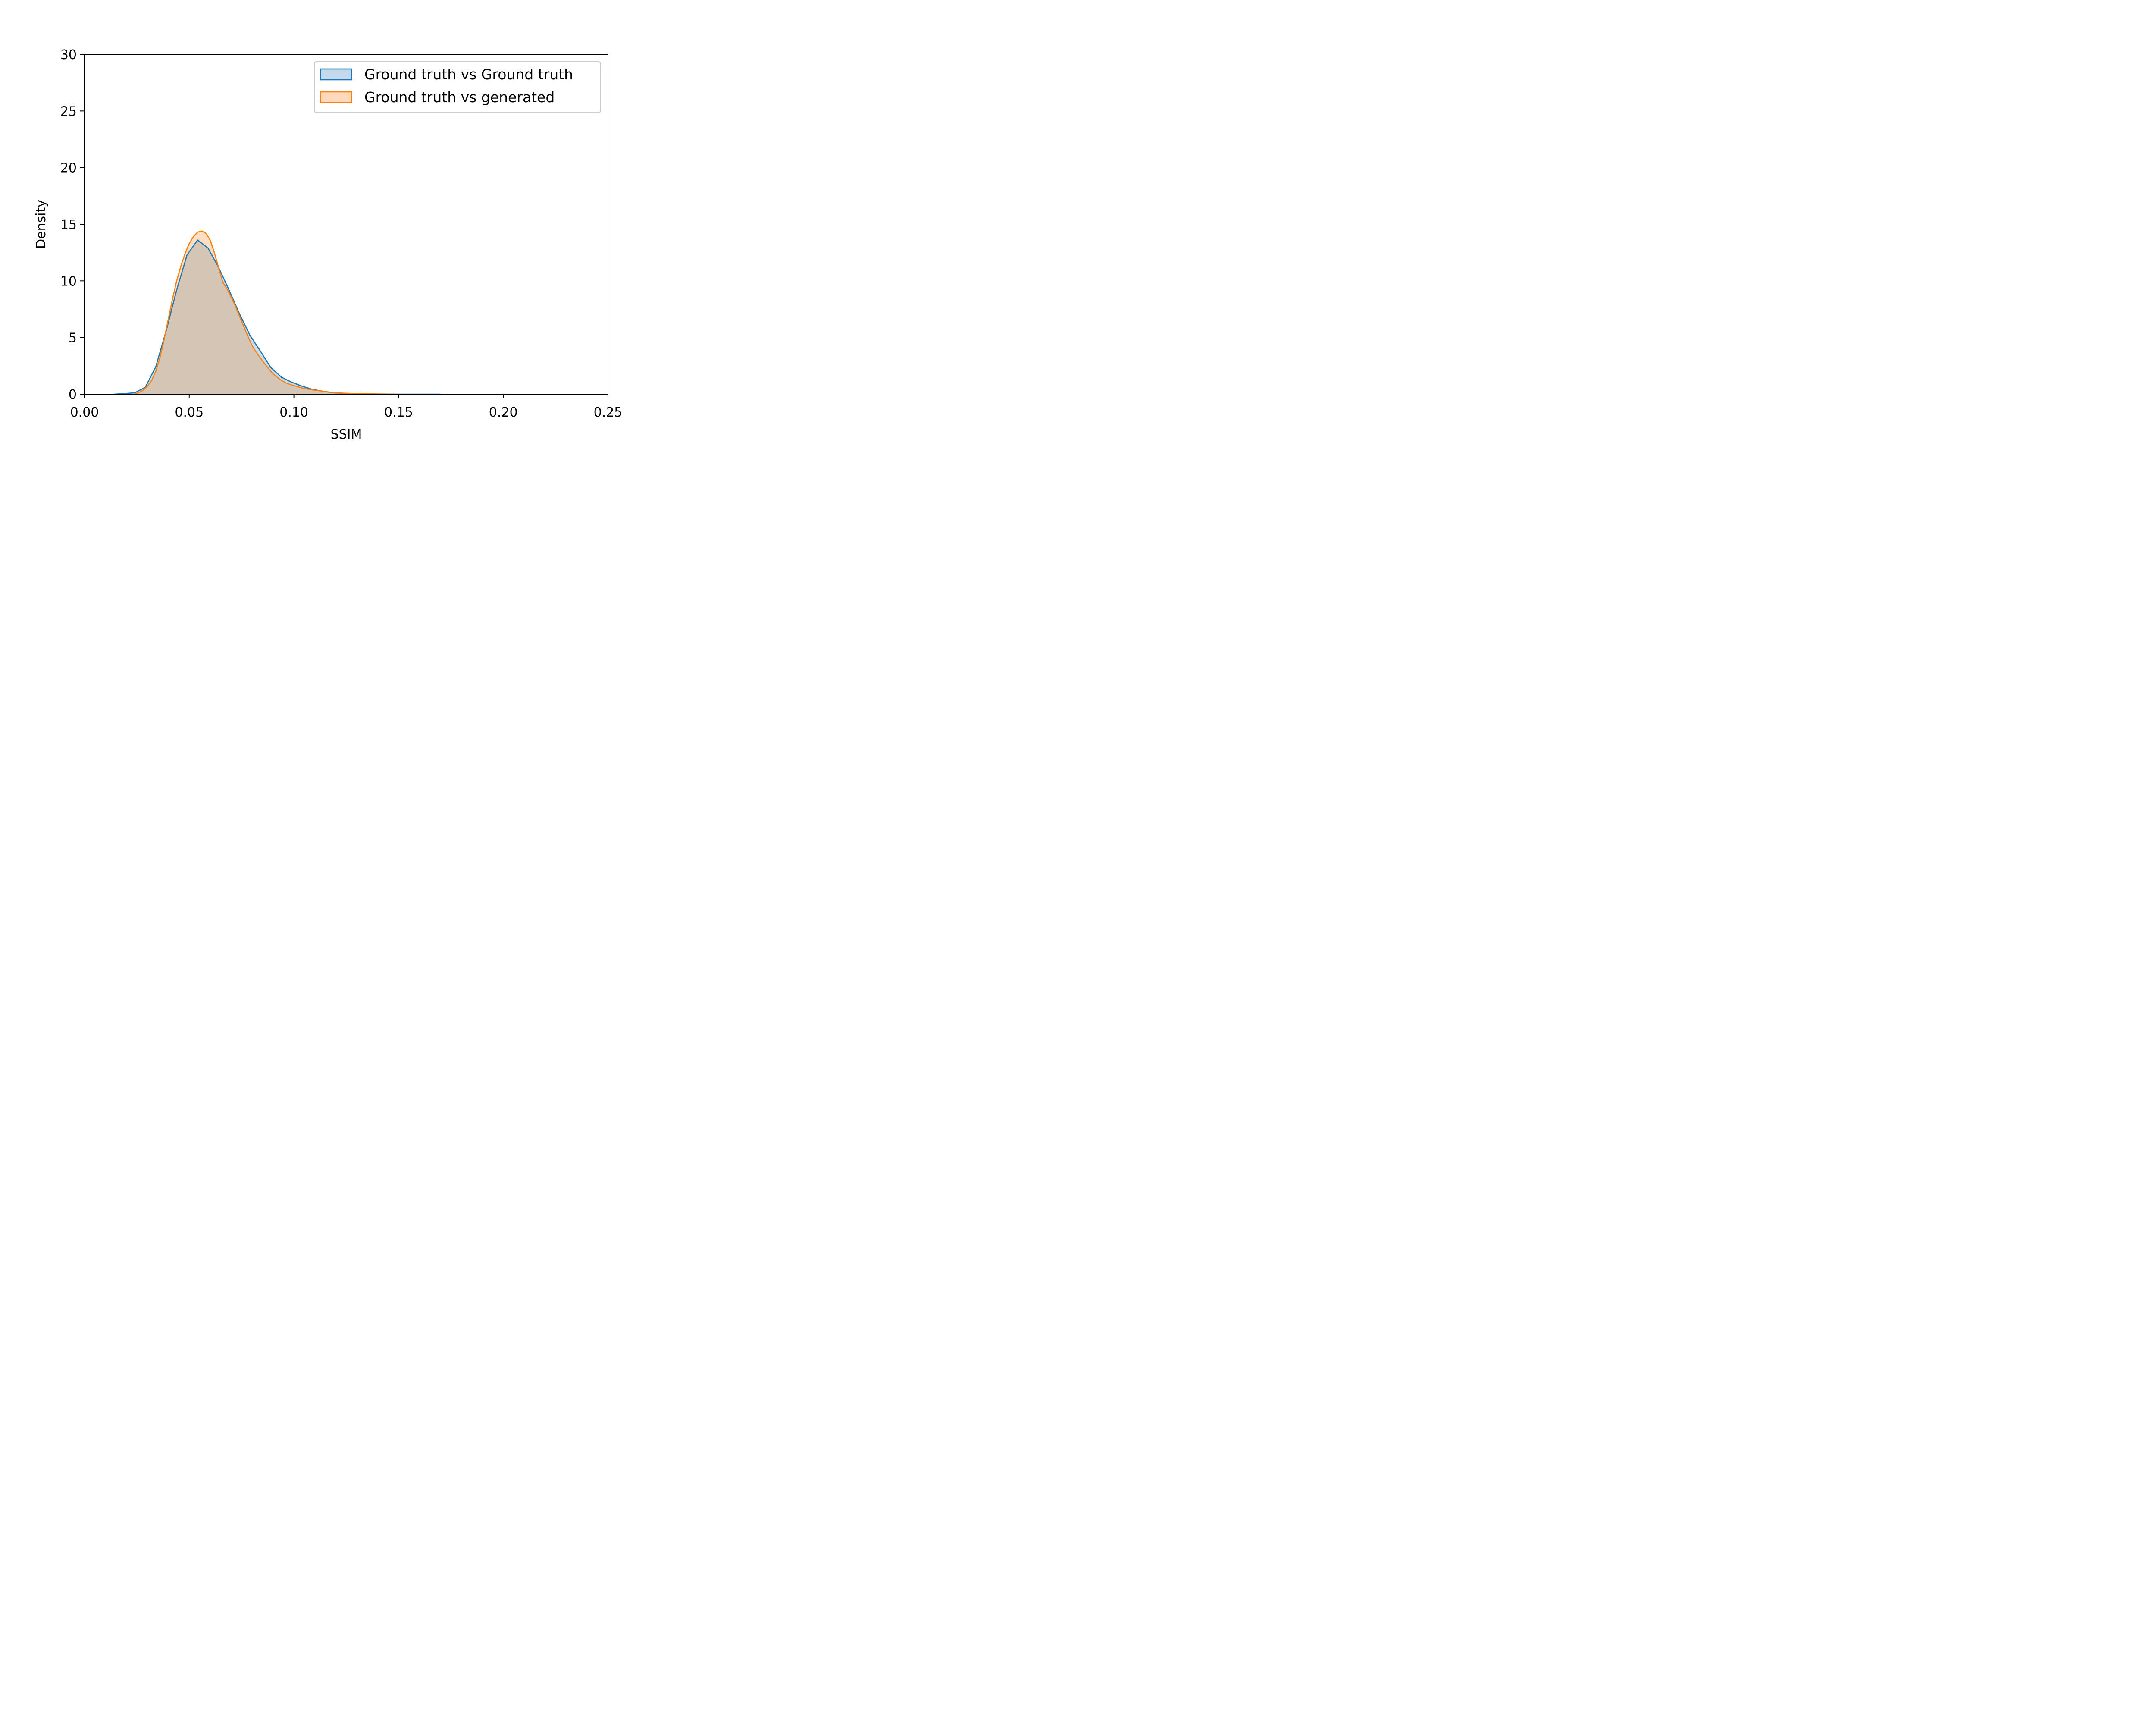 The image size is (2156, 1725). I want to click on legend-label-1: Ground truth vs Ground truth, so click(468, 75).